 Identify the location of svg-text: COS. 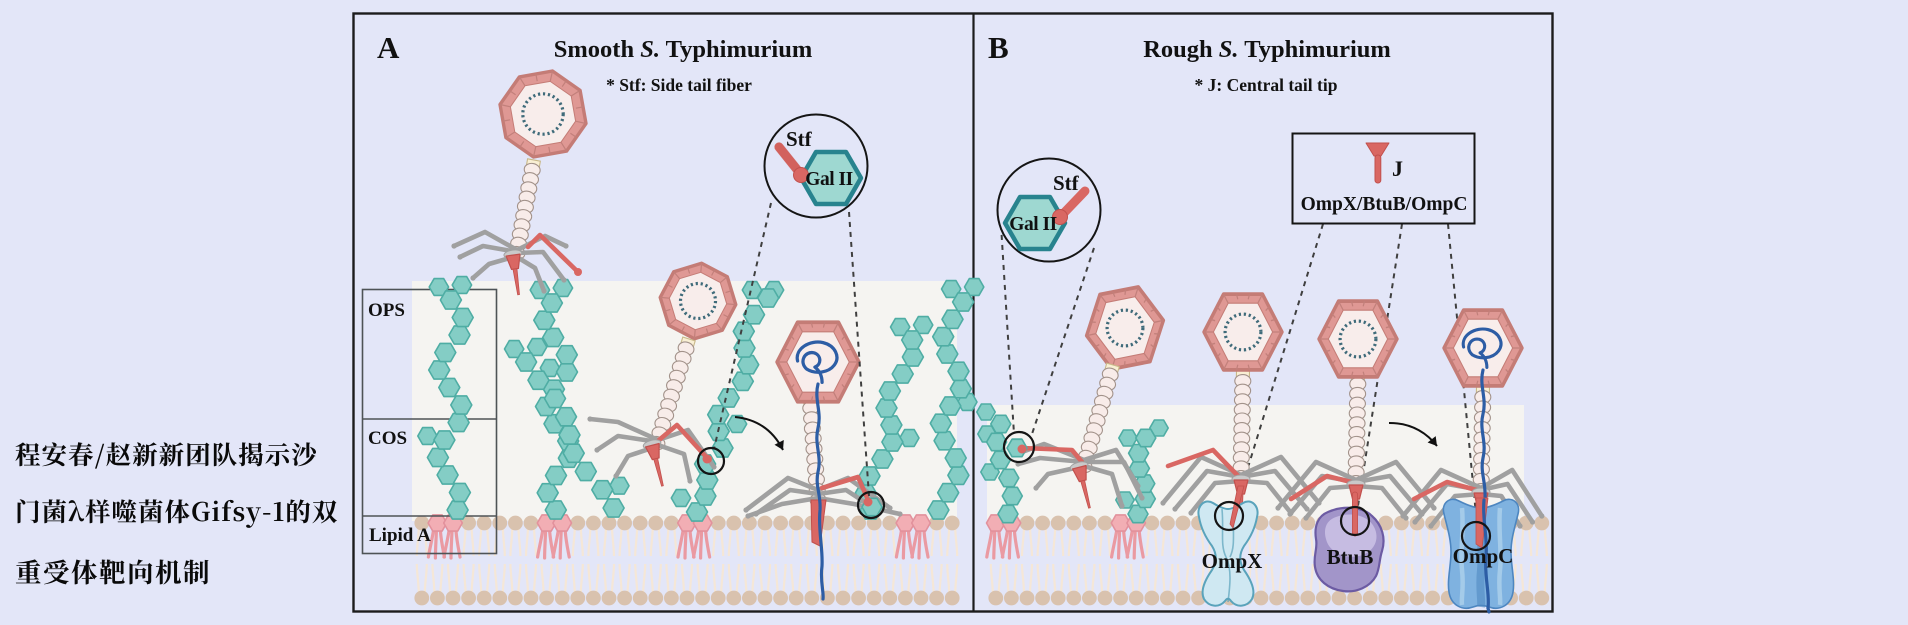
(387, 438).